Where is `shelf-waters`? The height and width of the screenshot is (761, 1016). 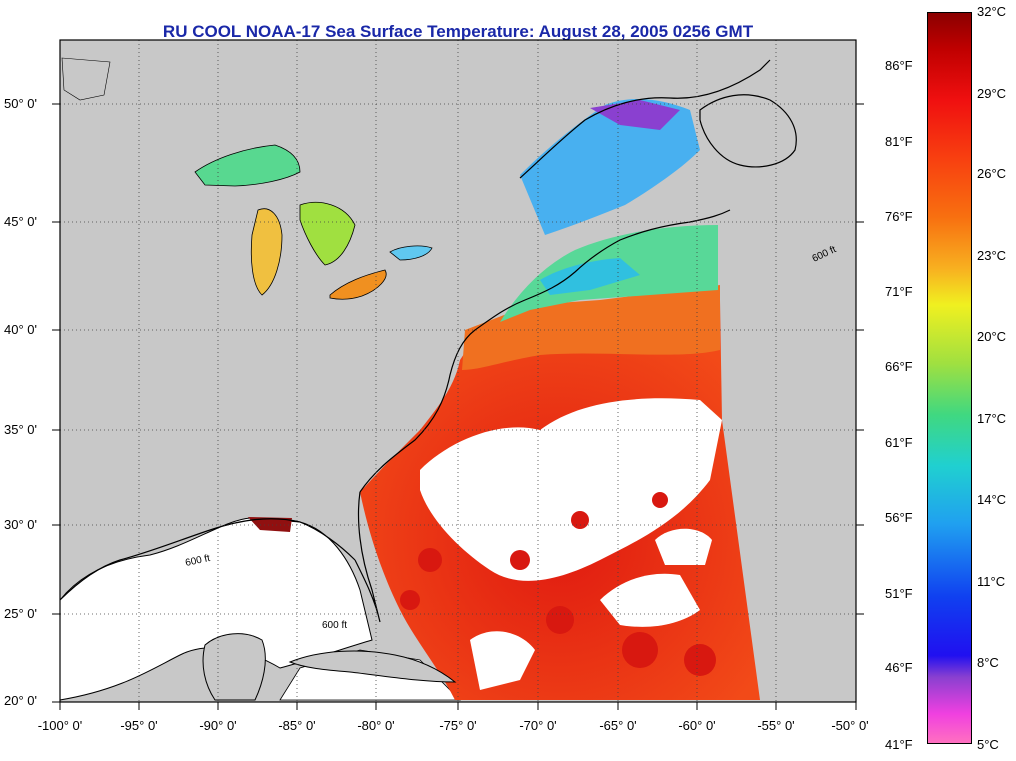
shelf-waters is located at coordinates (590, 276).